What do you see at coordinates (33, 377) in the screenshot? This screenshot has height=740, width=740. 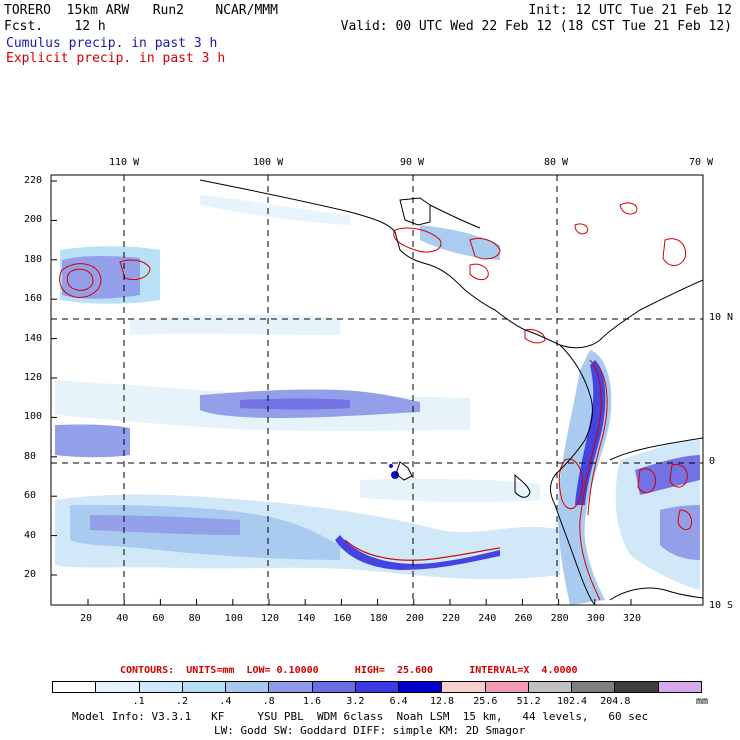 I see `y-tick-label: 120` at bounding box center [33, 377].